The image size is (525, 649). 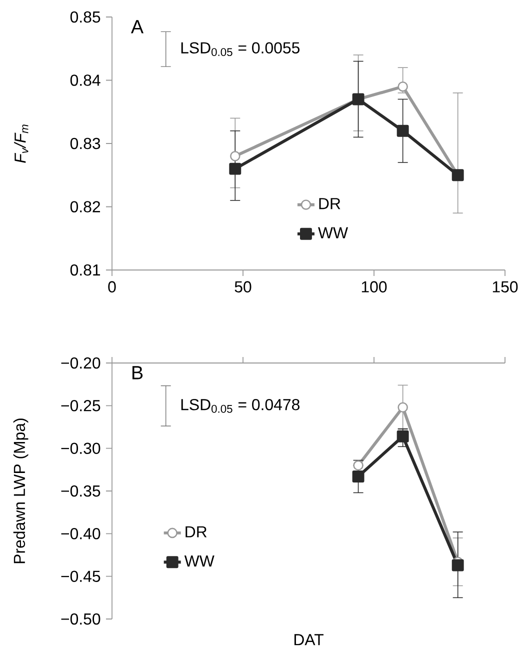 I want to click on y-tick-label: −0.35, so click(x=80, y=491).